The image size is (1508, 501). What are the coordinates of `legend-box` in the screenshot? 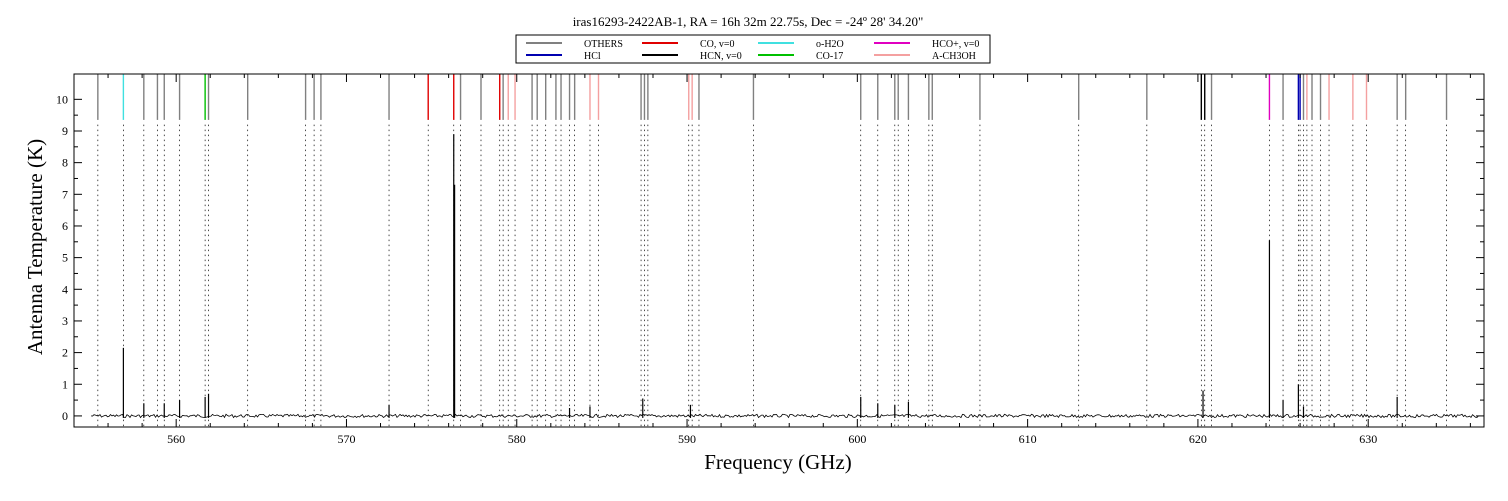 It's located at (753, 49).